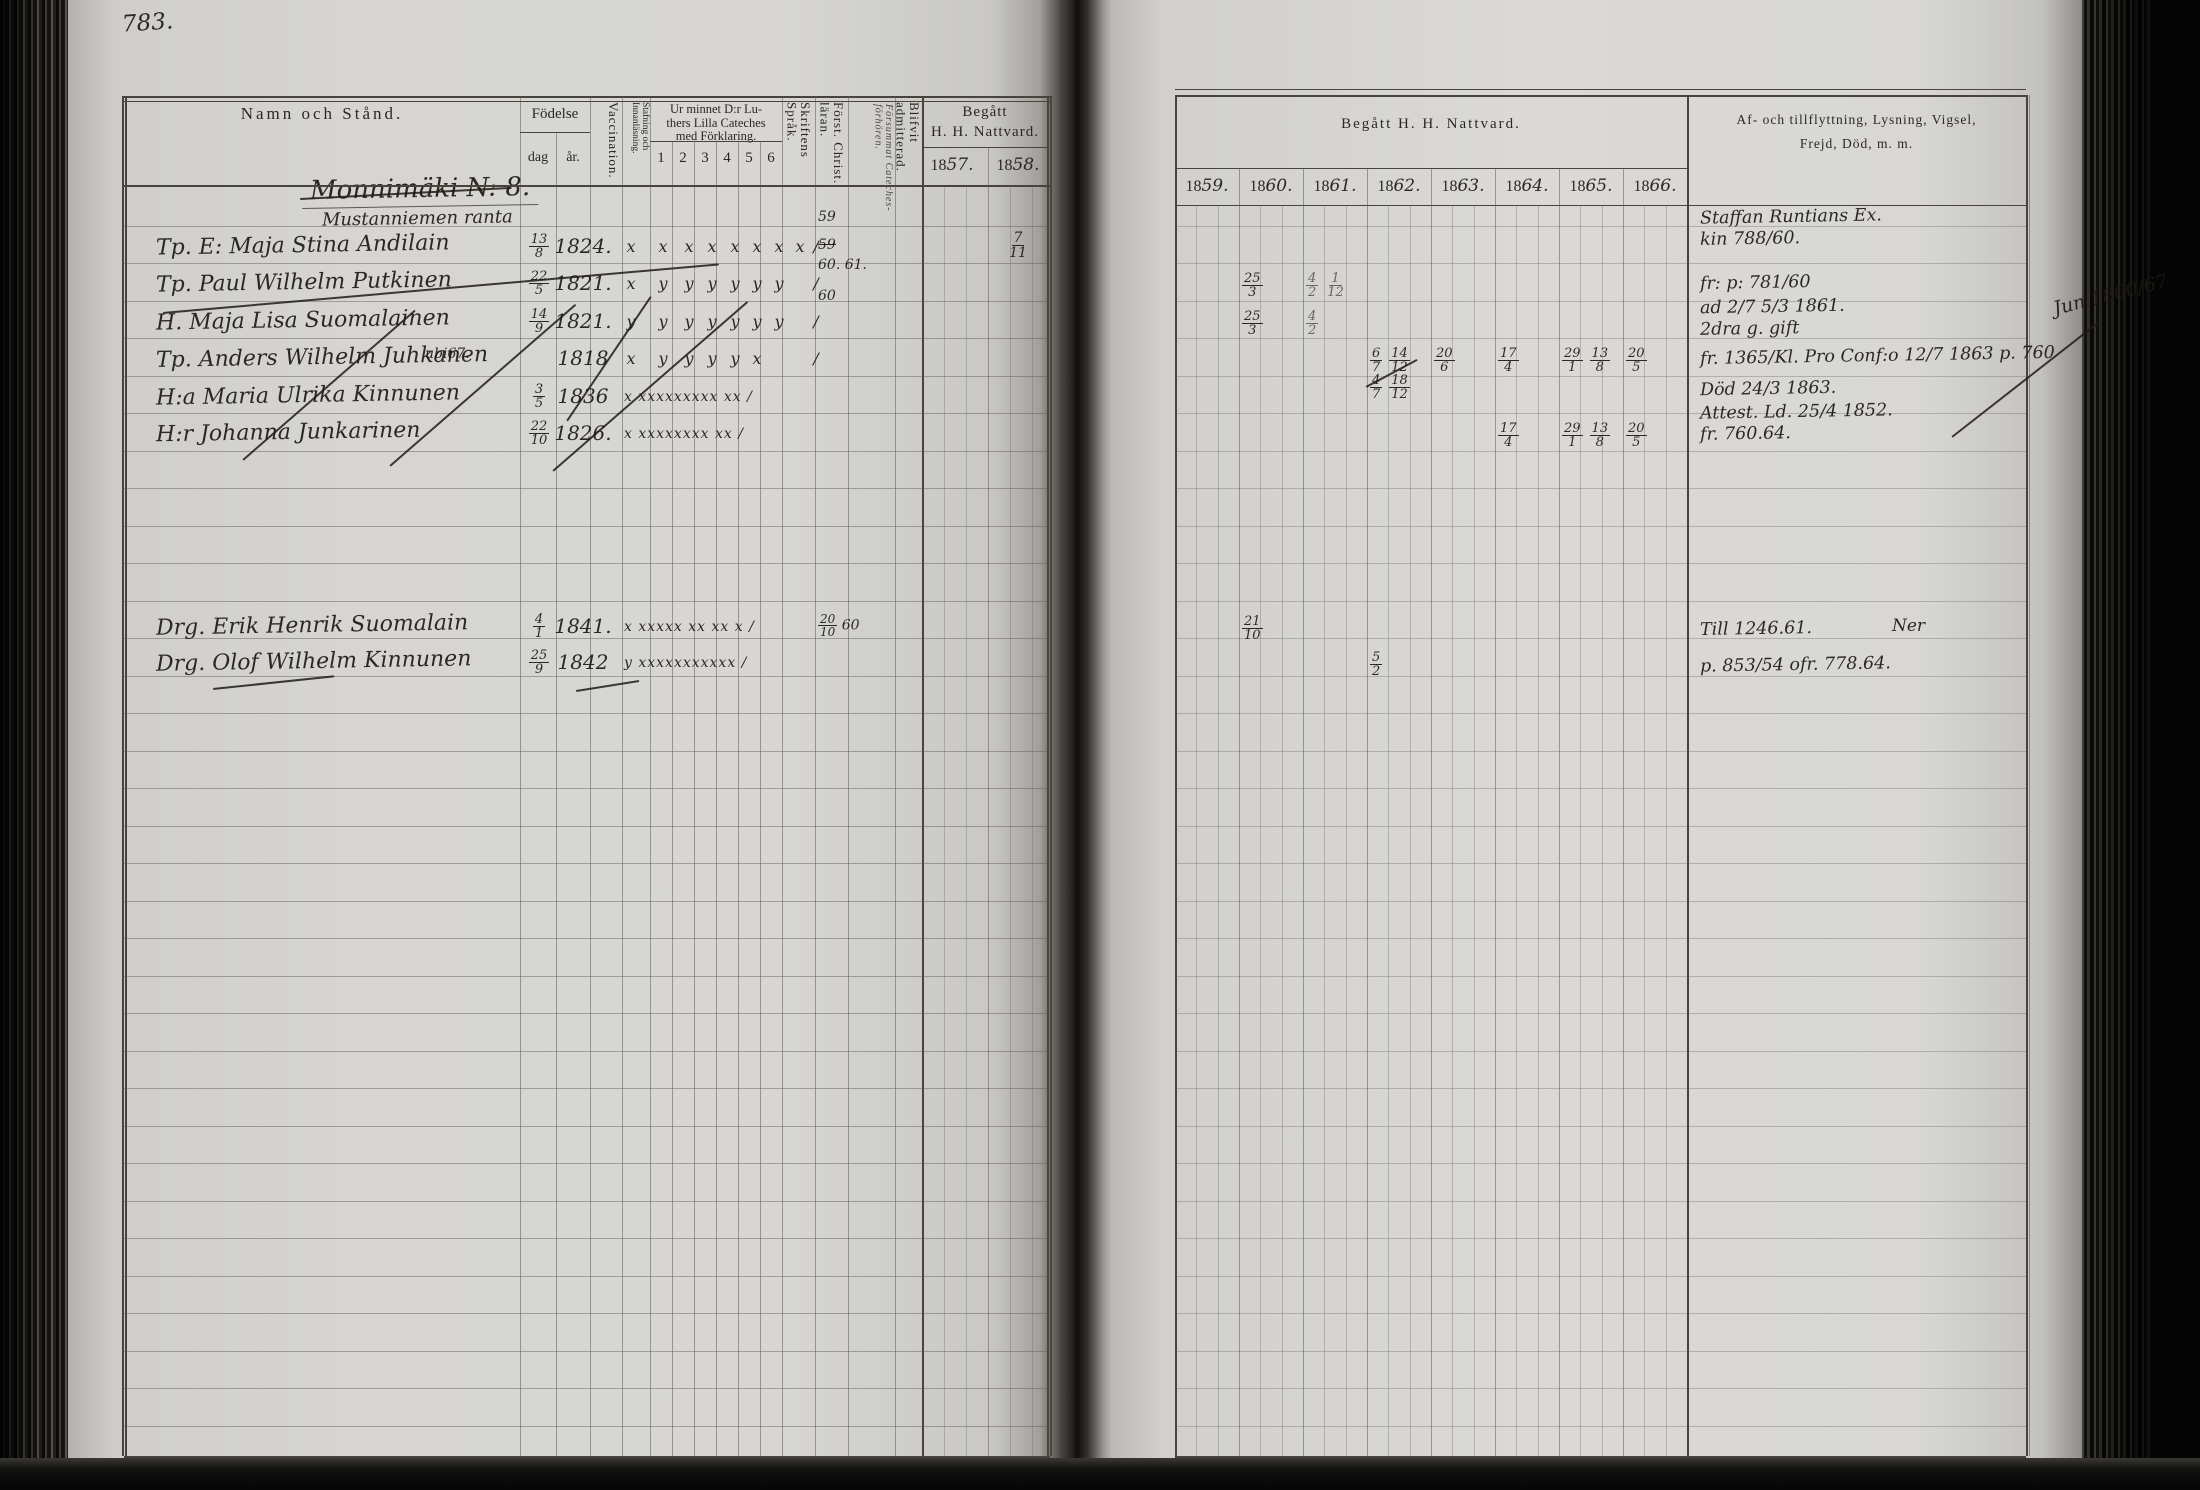 This screenshot has height=1490, width=2200. Describe the element at coordinates (34, 745) in the screenshot. I see `book-edge-left` at that location.